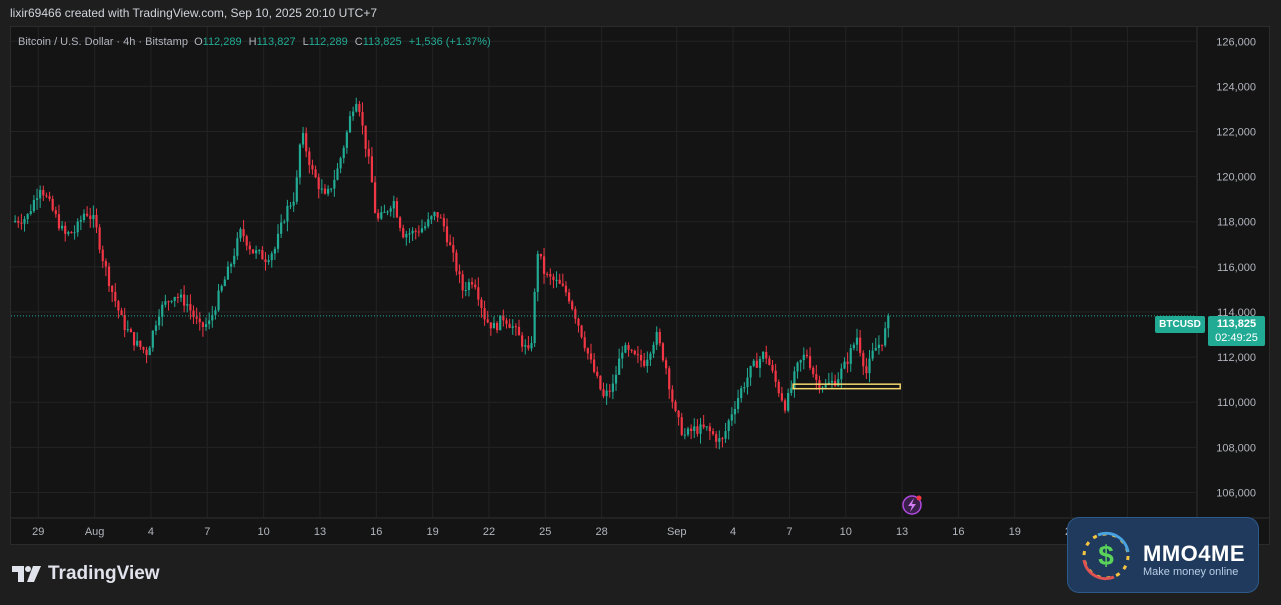 The height and width of the screenshot is (605, 1281). I want to click on x-tick-label: 4, so click(733, 532).